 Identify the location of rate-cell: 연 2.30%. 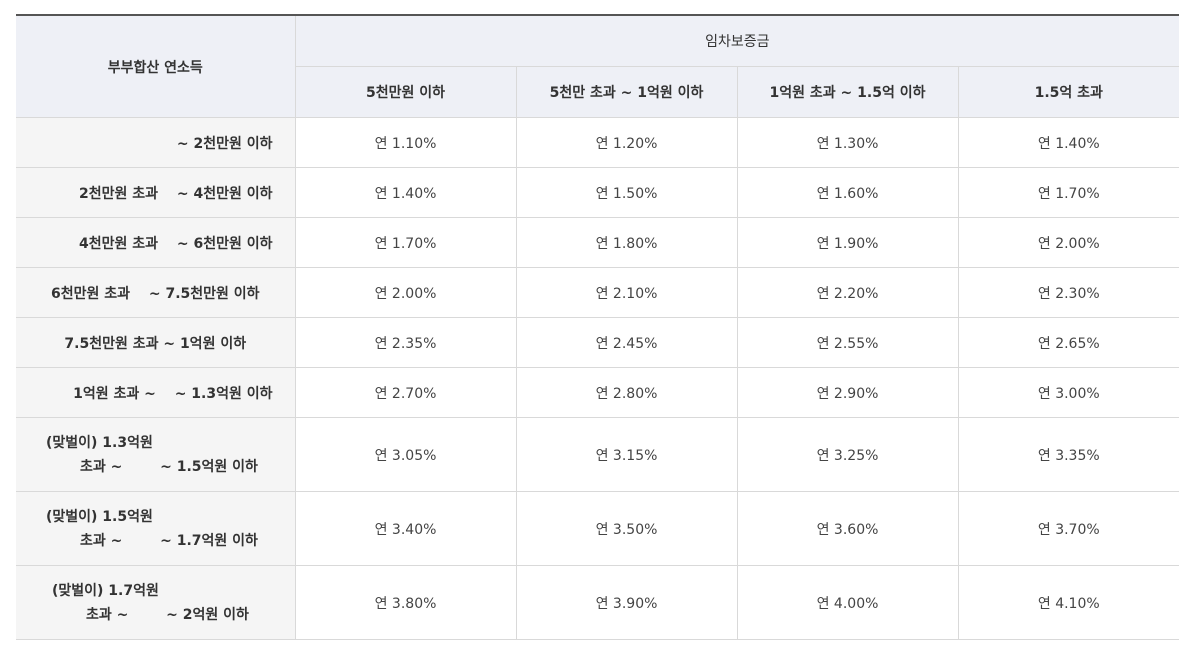
(1068, 292).